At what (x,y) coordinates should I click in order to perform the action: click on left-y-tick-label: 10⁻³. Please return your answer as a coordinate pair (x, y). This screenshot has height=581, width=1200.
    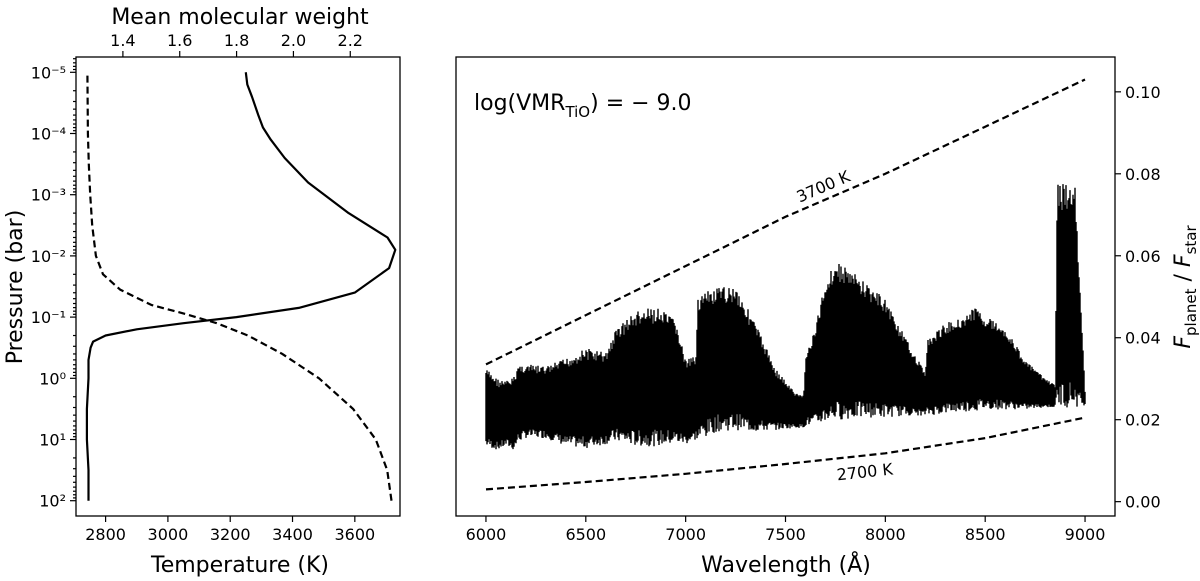
    Looking at the image, I should click on (48, 195).